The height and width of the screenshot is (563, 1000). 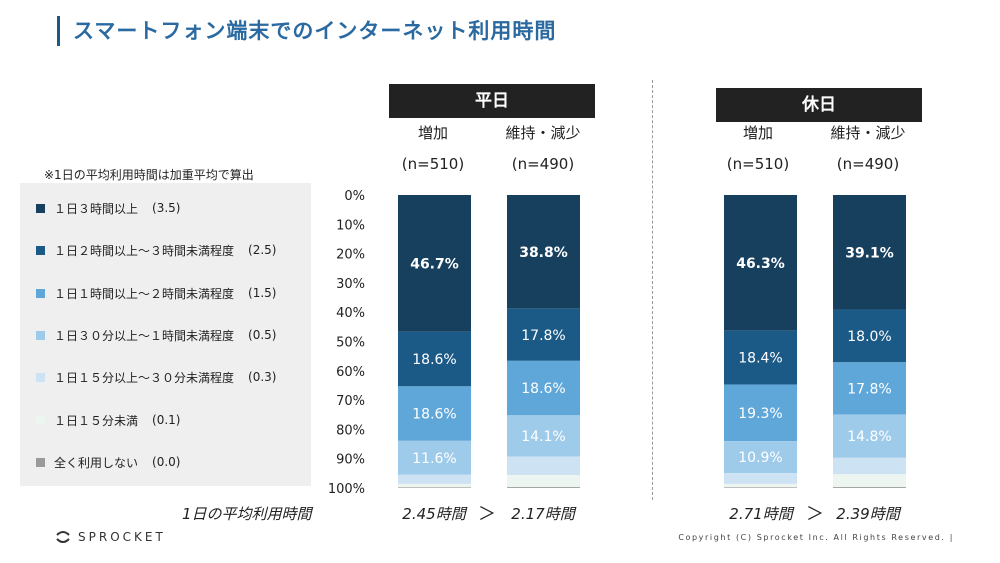 I want to click on legend-weight: (0.5), so click(x=262, y=335).